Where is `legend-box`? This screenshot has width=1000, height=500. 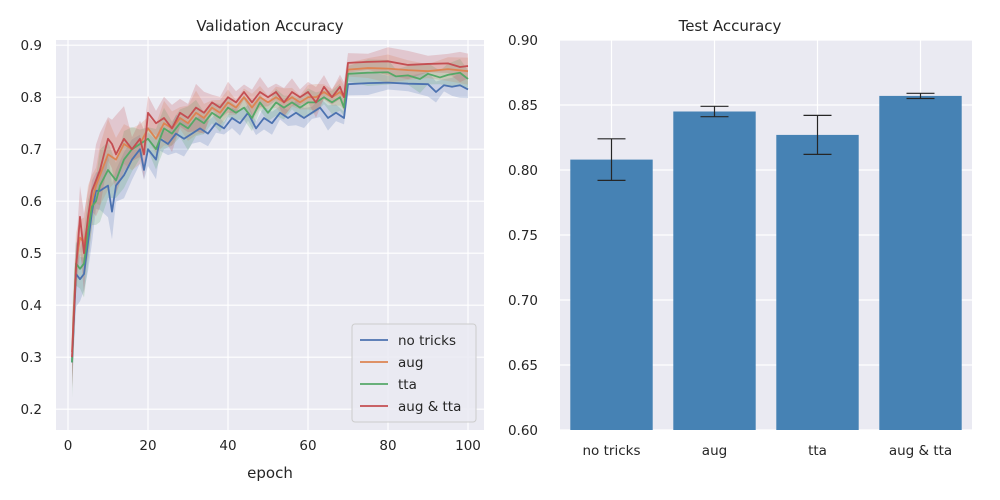 legend-box is located at coordinates (414, 373).